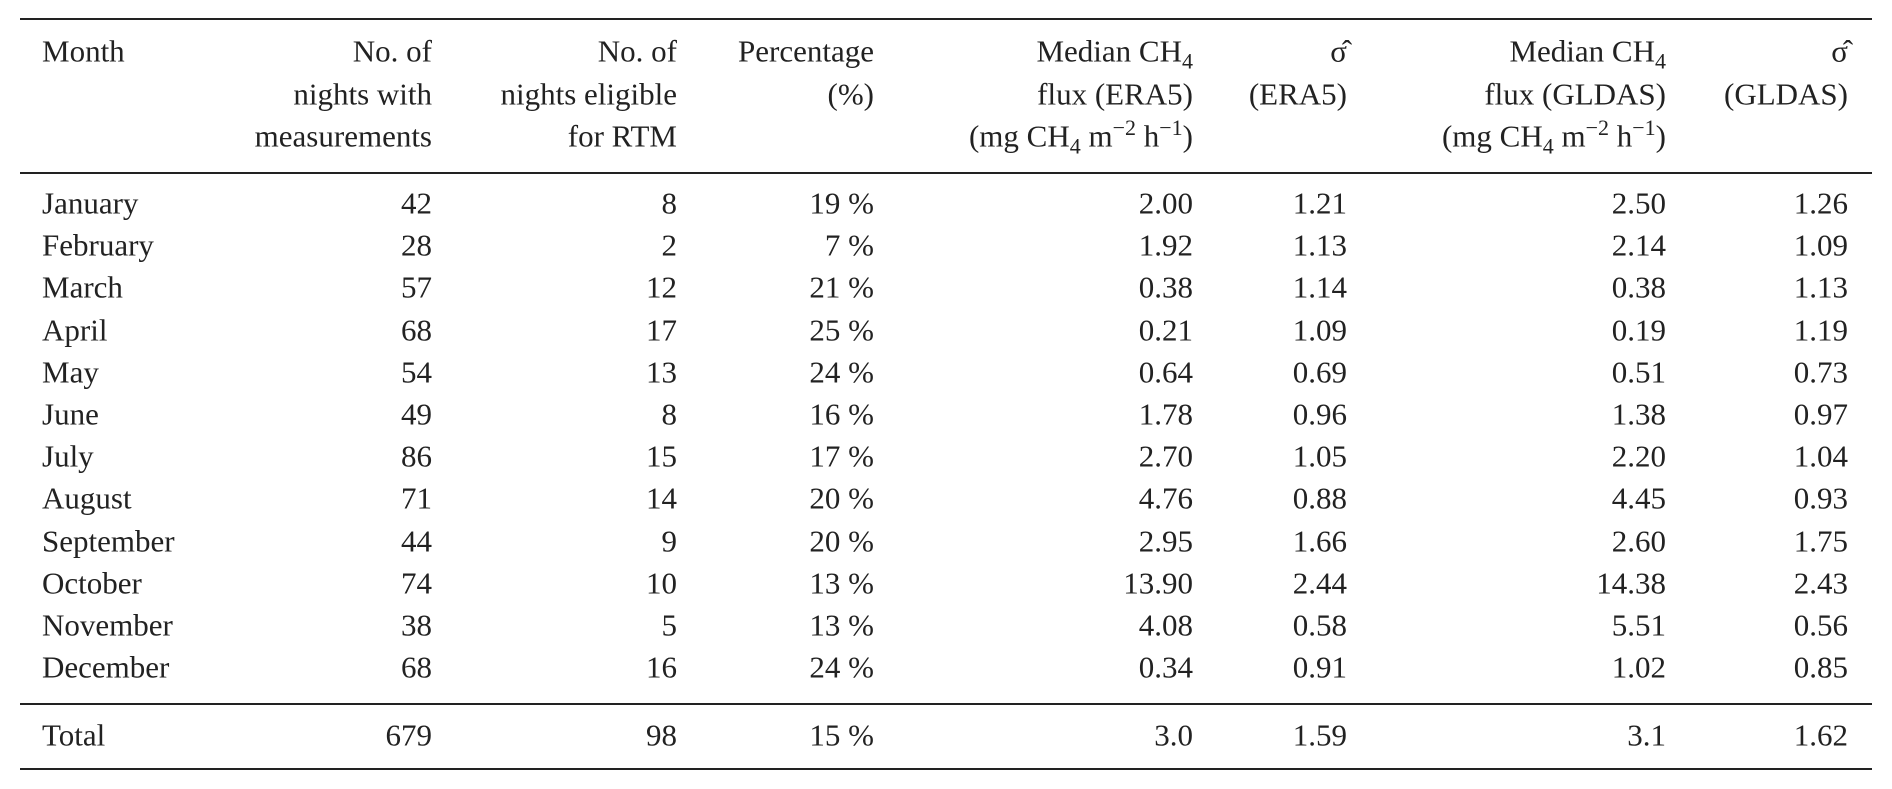 The height and width of the screenshot is (789, 1892). I want to click on table-cell: 1.66, so click(1319, 541).